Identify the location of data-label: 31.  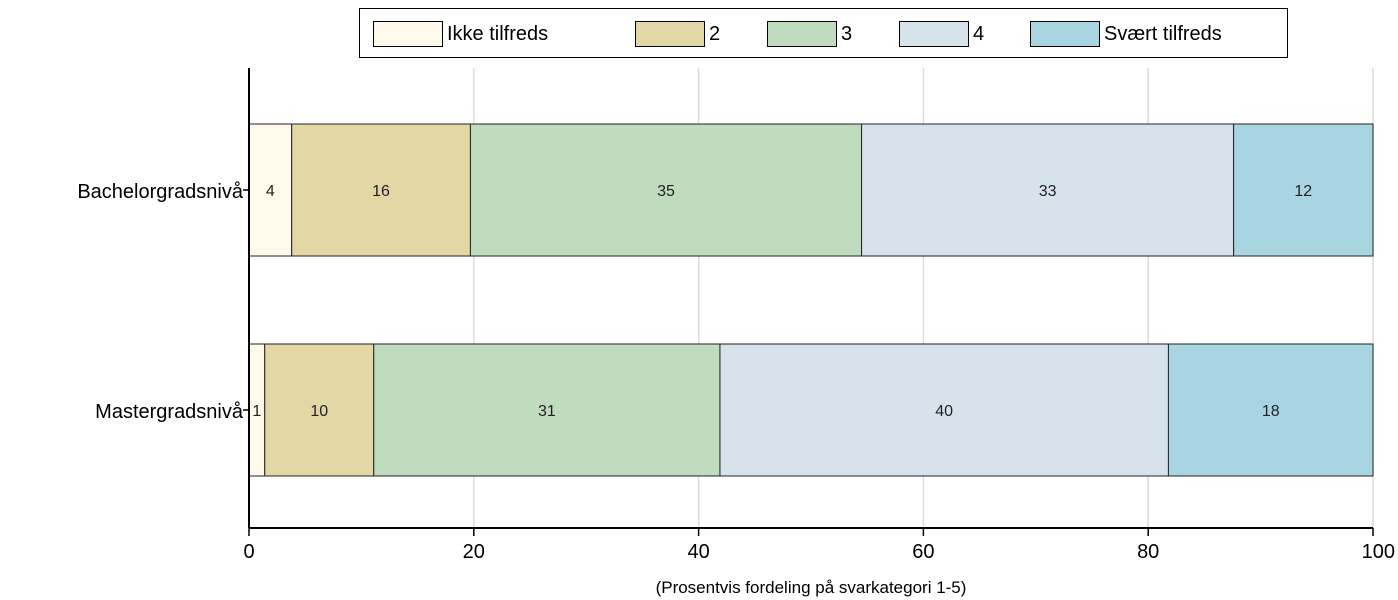
(547, 411).